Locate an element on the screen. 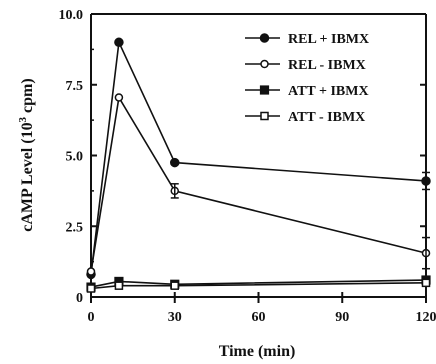  x-tick-label: 120 is located at coordinates (426, 317).